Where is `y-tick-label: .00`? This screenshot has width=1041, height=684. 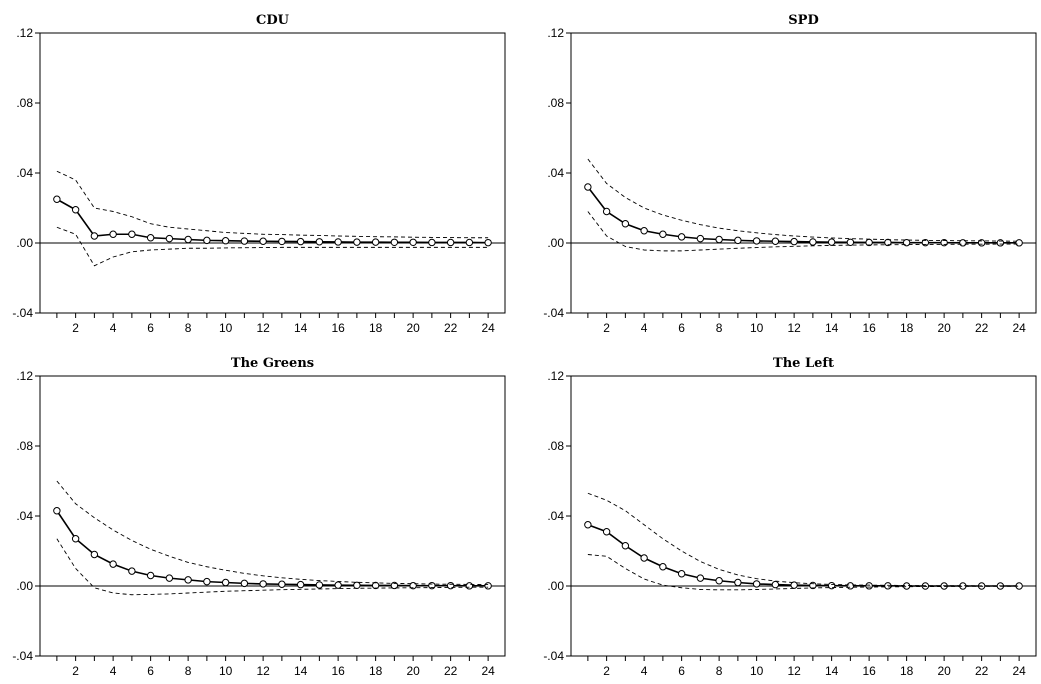 y-tick-label: .00 is located at coordinates (555, 243).